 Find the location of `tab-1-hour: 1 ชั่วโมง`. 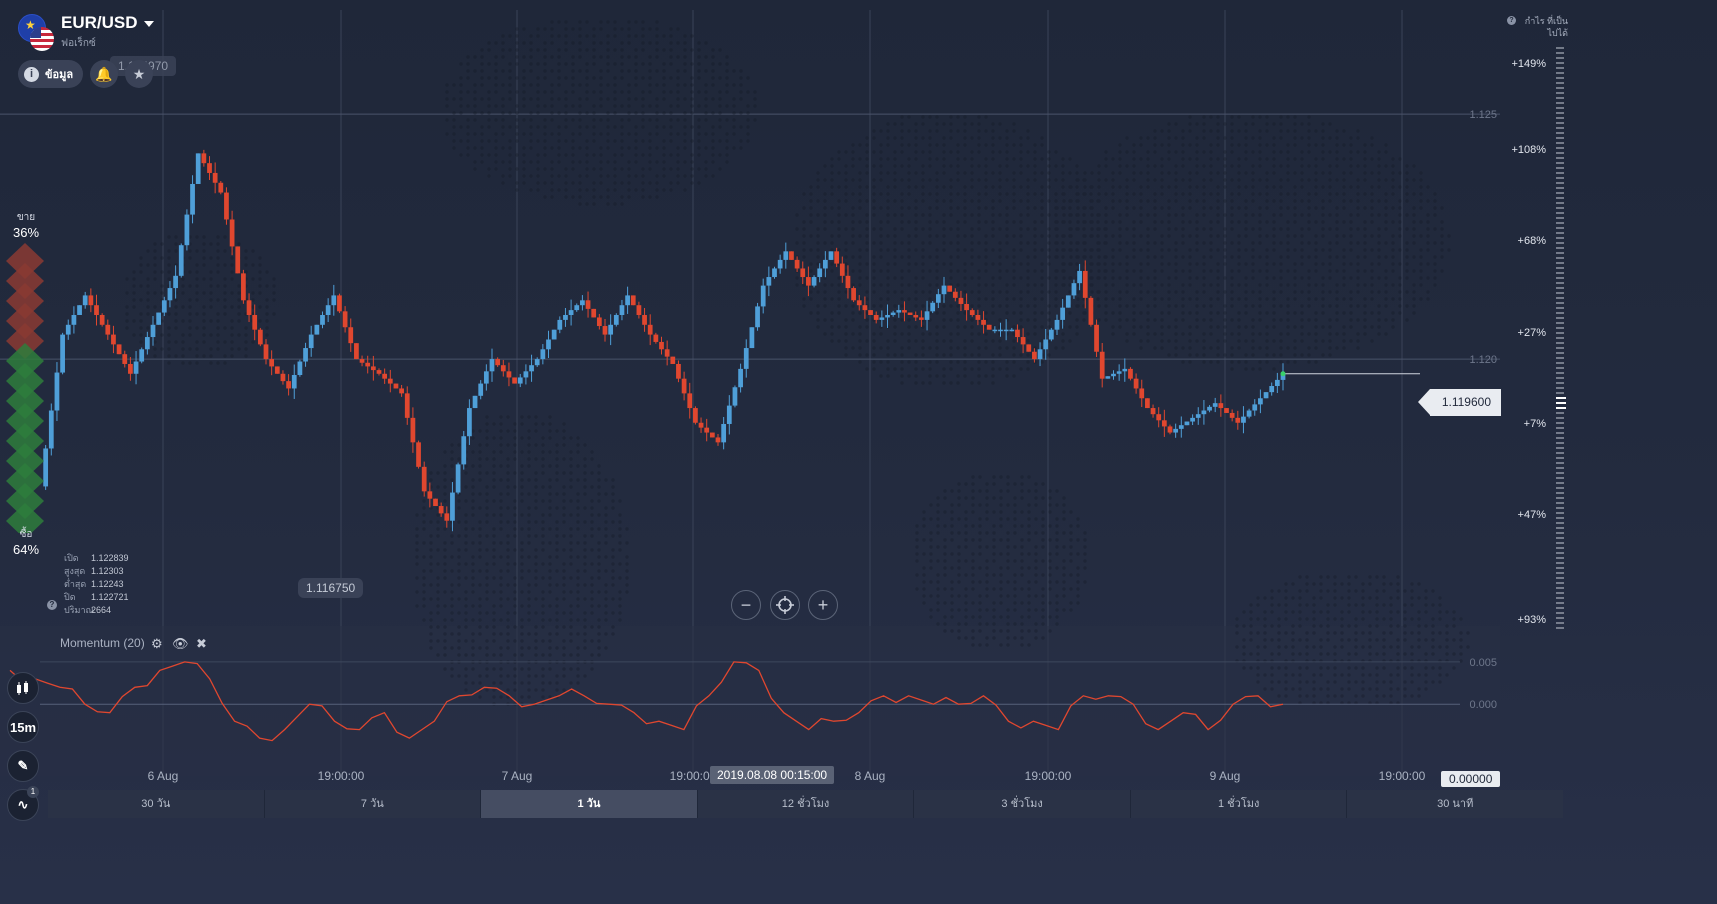

tab-1-hour: 1 ชั่วโมง is located at coordinates (1239, 804).